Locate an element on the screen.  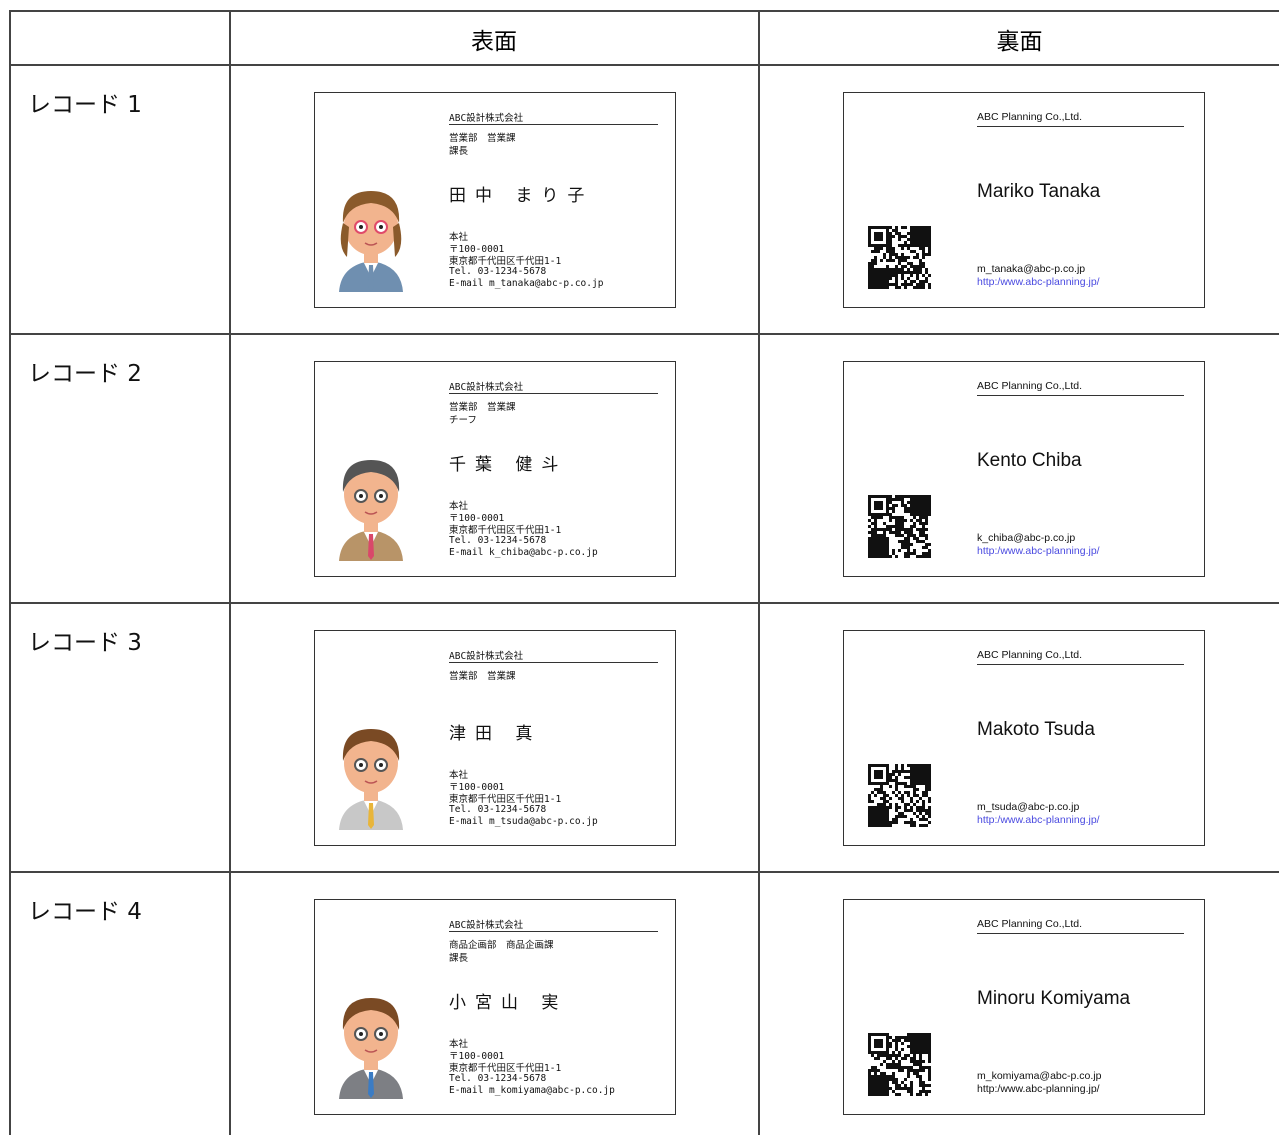
email: E-mail m_tsuda@abc-p.co.jp is located at coordinates (523, 821).